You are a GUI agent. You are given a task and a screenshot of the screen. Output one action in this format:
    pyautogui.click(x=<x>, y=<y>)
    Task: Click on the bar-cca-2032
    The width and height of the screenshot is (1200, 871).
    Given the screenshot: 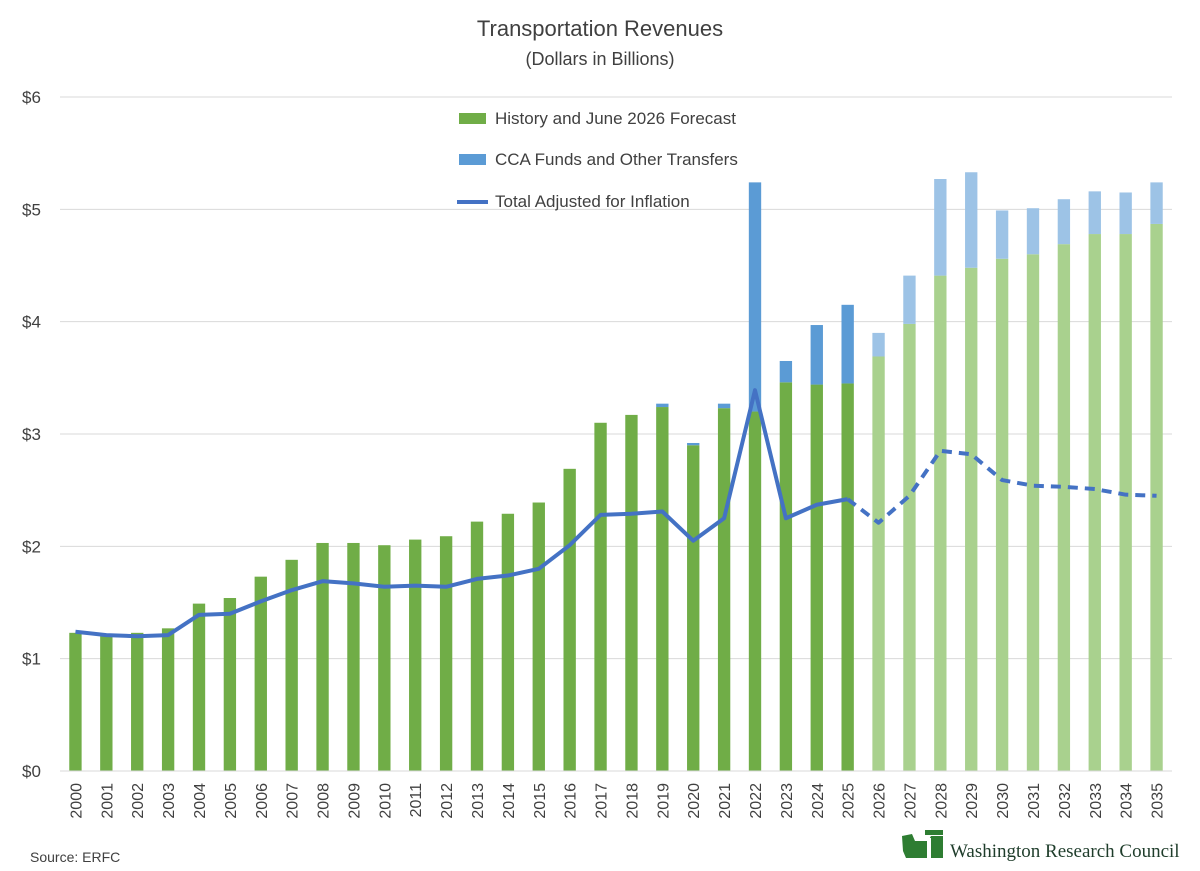 What is the action you would take?
    pyautogui.click(x=1064, y=222)
    